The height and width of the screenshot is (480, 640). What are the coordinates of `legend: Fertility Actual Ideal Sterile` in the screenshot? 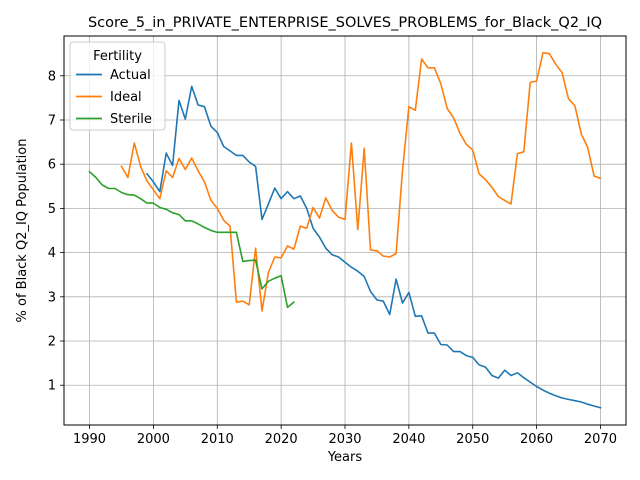 It's located at (117, 86).